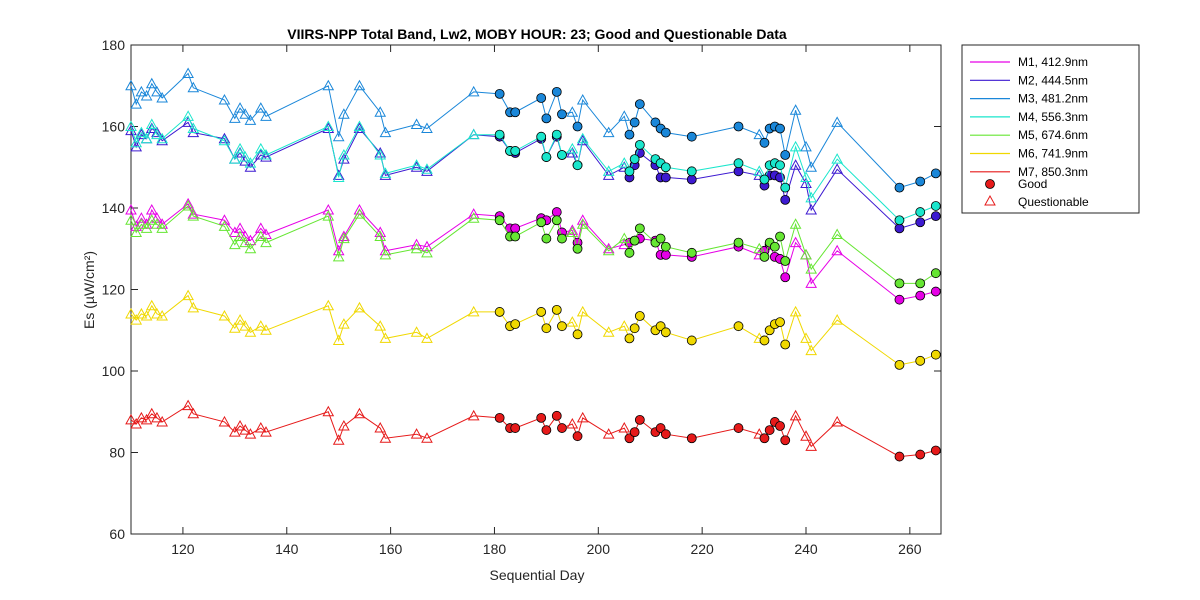 This screenshot has height=600, width=1200. I want to click on y-tick-label: 80, so click(117, 453).